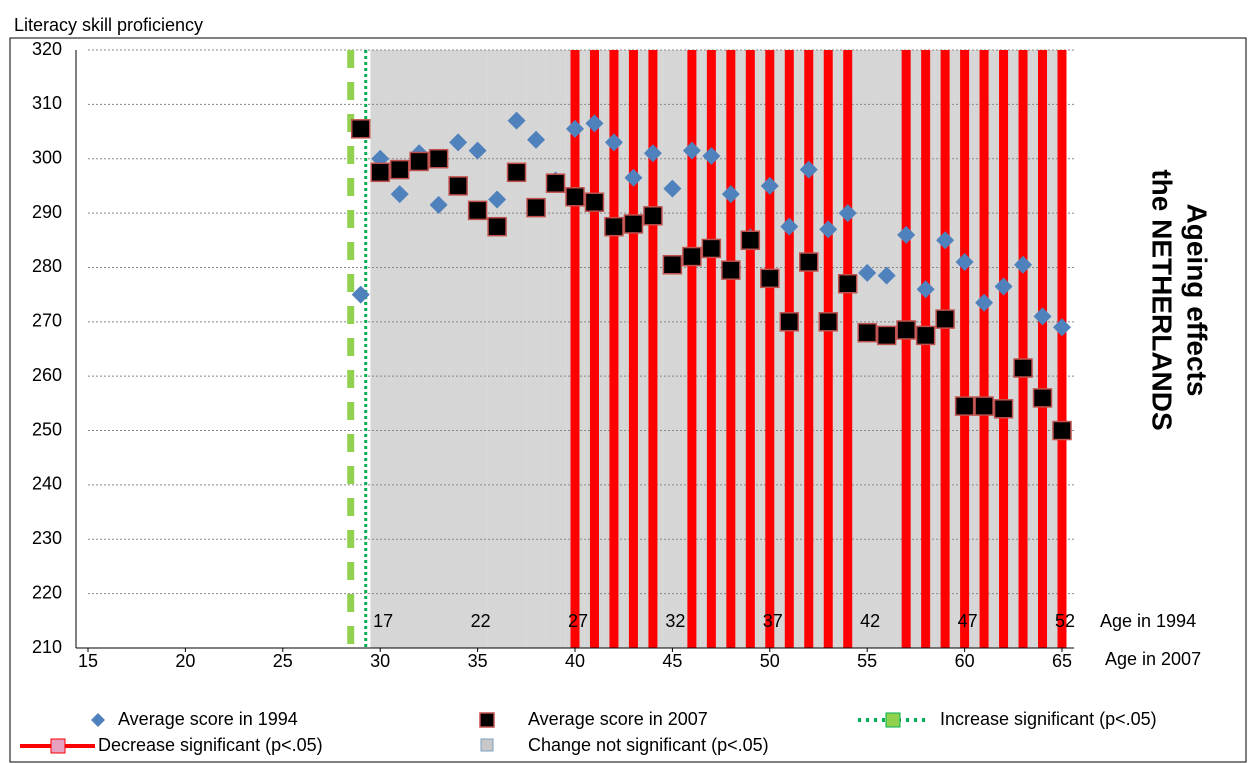  Describe the element at coordinates (47, 647) in the screenshot. I see `y-tick-label: 210` at that location.